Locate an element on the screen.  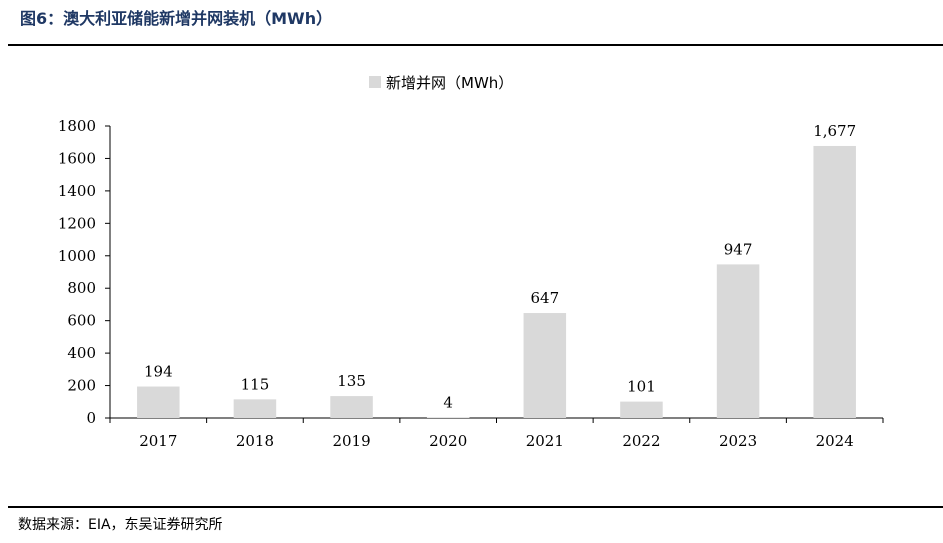
top-rule is located at coordinates (475, 45).